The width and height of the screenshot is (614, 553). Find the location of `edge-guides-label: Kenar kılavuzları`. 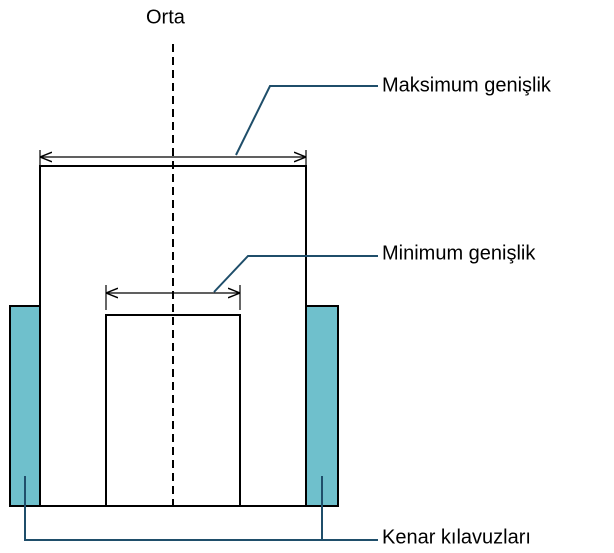

edge-guides-label: Kenar kılavuzları is located at coordinates (456, 537).